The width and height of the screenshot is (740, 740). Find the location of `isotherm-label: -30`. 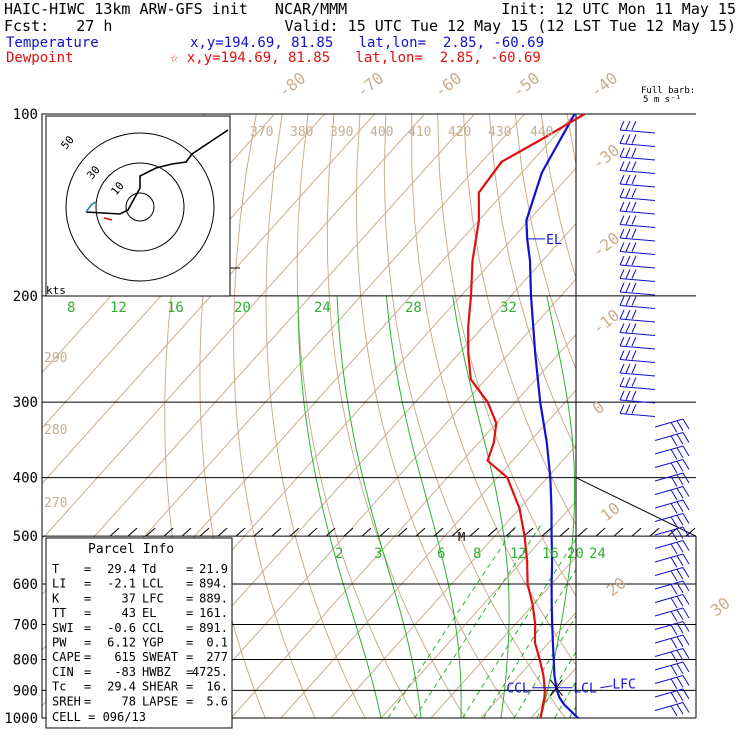

isotherm-label: -30 is located at coordinates (606, 156).